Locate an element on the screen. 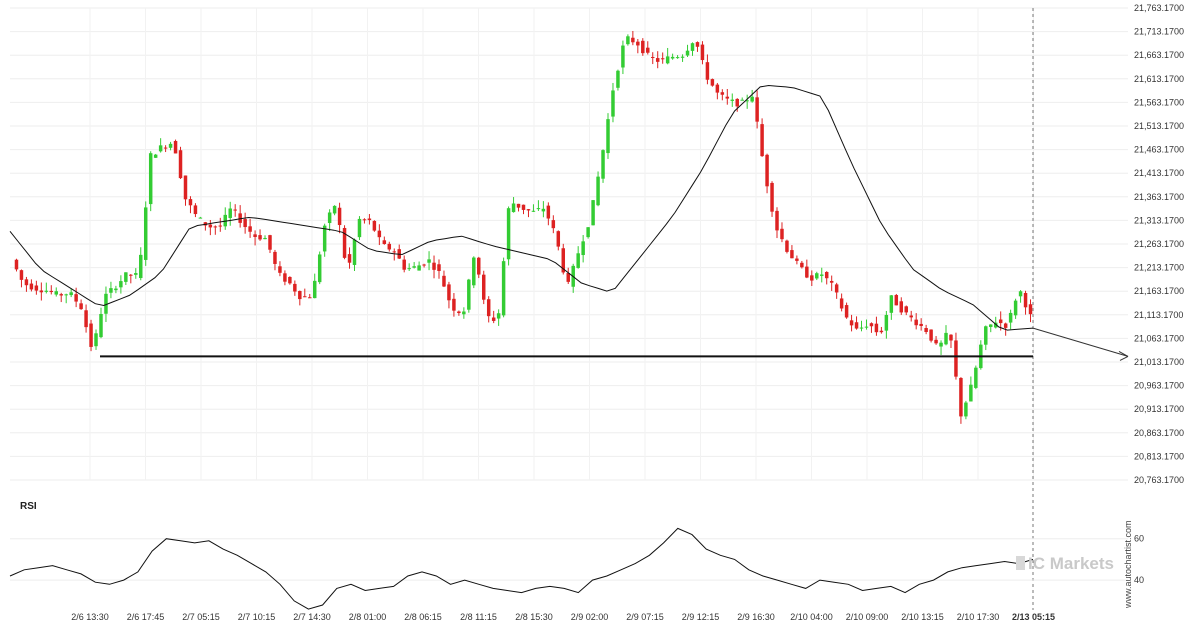  time-tick-label: 2/9 16:30 is located at coordinates (756, 617).